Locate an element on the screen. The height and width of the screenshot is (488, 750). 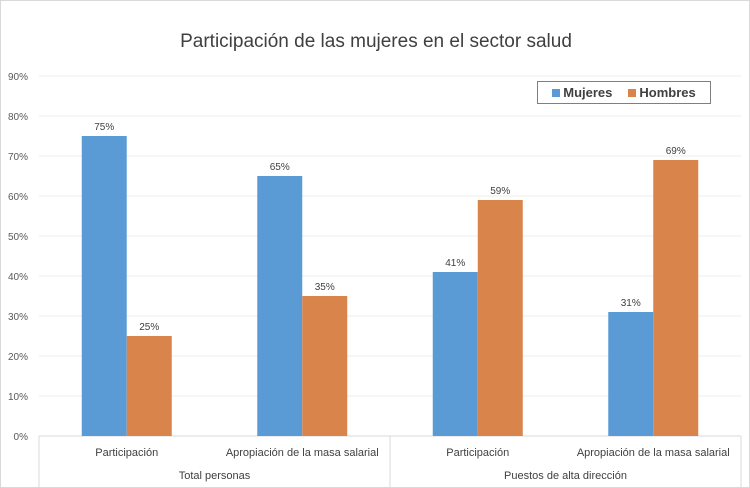
legend-label: Mujeres is located at coordinates (588, 92).